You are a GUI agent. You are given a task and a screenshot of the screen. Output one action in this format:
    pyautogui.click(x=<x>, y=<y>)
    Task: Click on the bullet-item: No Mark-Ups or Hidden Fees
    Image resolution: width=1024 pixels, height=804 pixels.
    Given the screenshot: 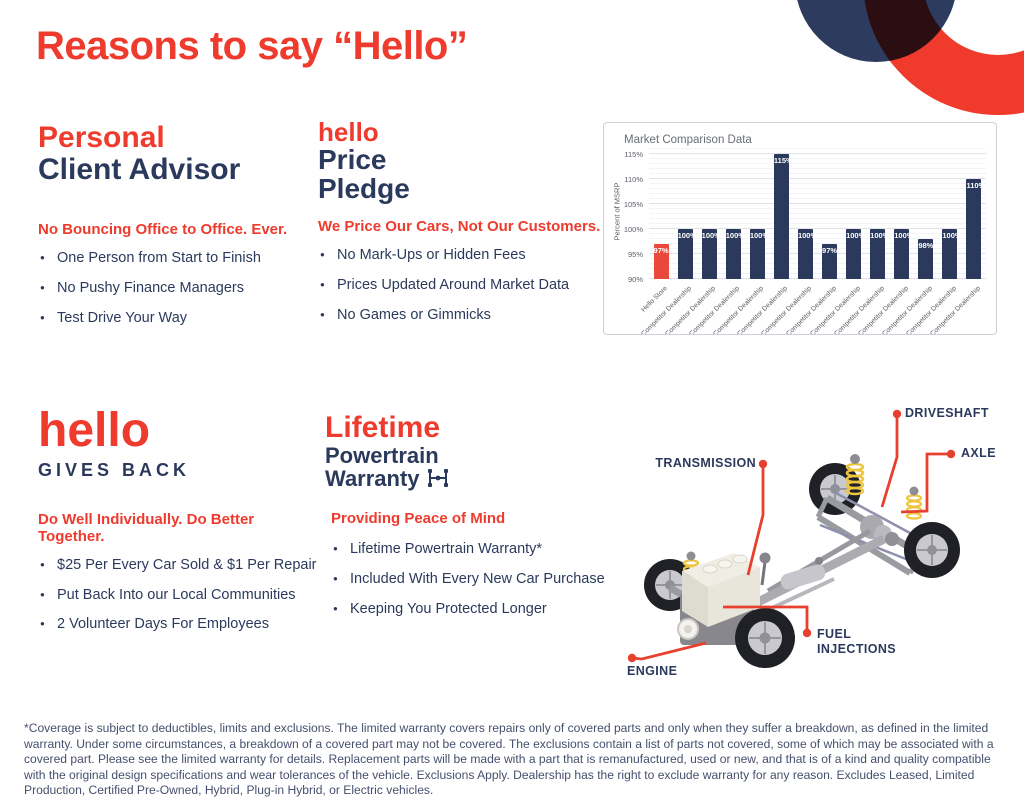 What is the action you would take?
    pyautogui.click(x=460, y=255)
    